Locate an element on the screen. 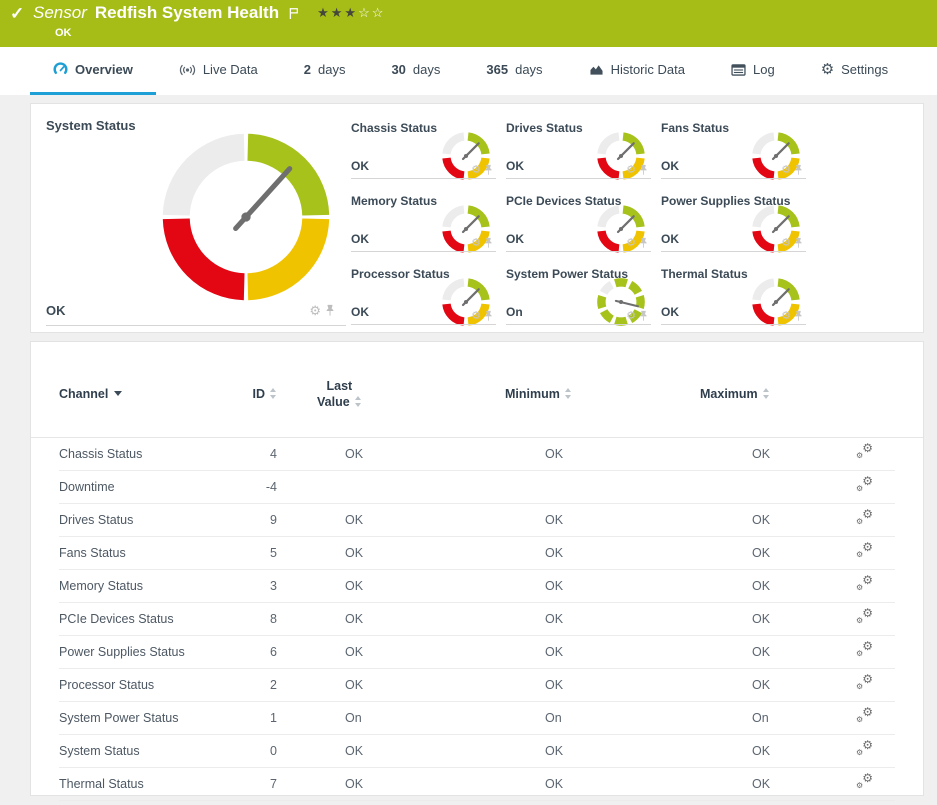 Image resolution: width=937 pixels, height=805 pixels. table-row-power-supplies-status: Power Supplies Status 6 OK OK OK ⚙ ⚙ is located at coordinates (477, 652).